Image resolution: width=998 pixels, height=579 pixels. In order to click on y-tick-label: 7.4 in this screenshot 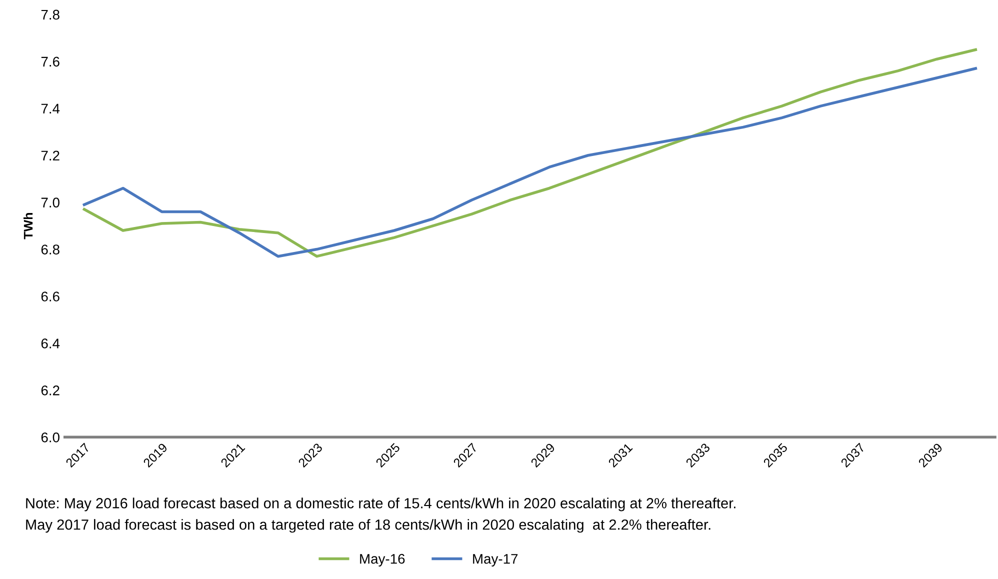, I will do `click(50, 109)`.